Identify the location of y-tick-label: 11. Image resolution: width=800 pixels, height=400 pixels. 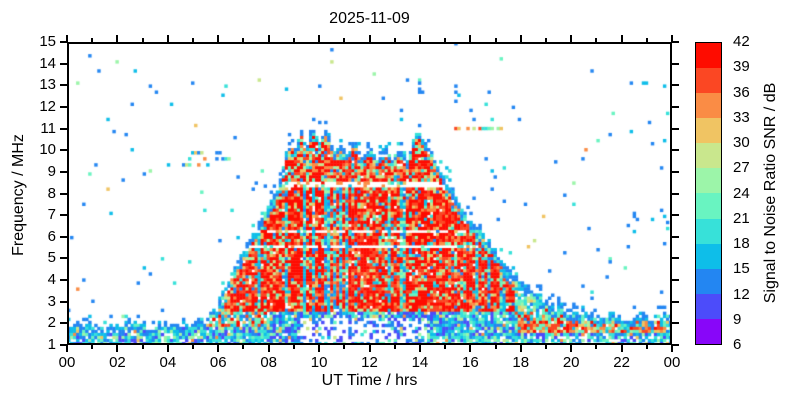
(48, 128).